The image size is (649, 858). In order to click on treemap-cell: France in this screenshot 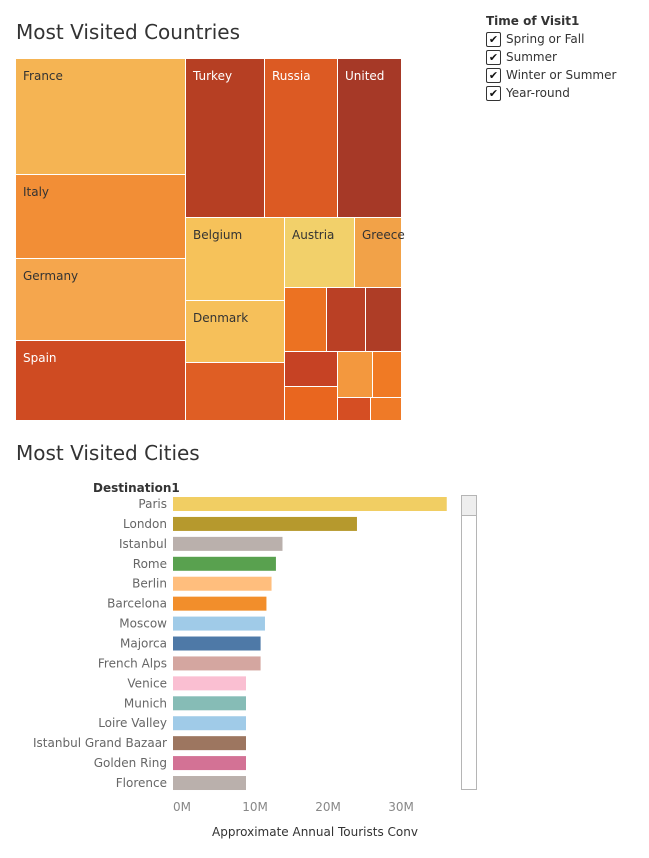, I will do `click(101, 117)`.